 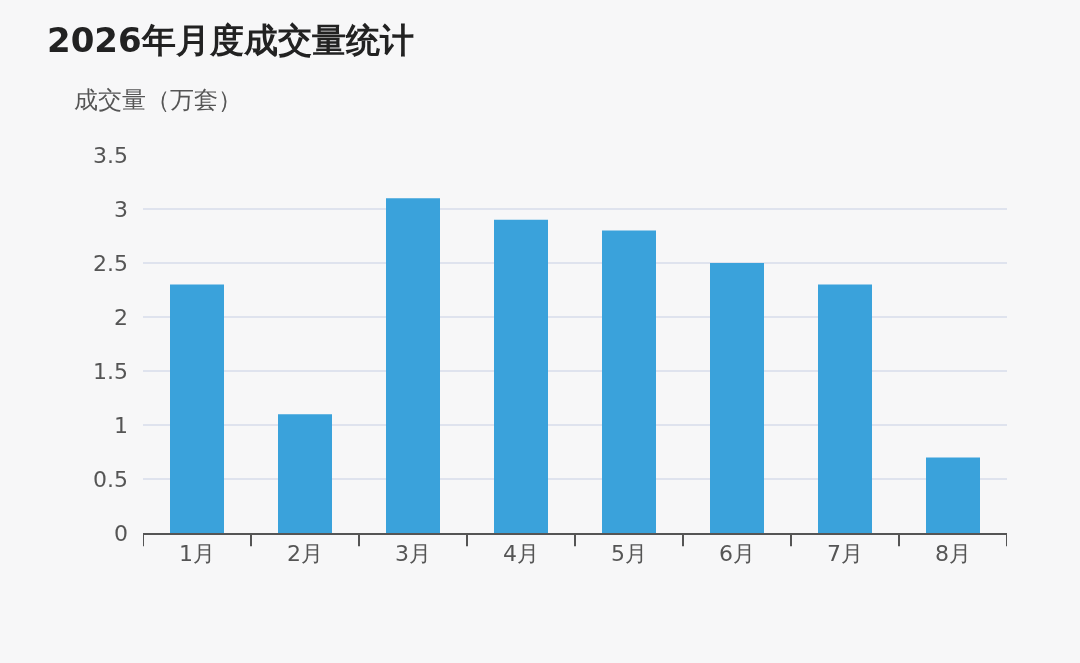 What do you see at coordinates (110, 155) in the screenshot?
I see `y-tick-label: 3.5` at bounding box center [110, 155].